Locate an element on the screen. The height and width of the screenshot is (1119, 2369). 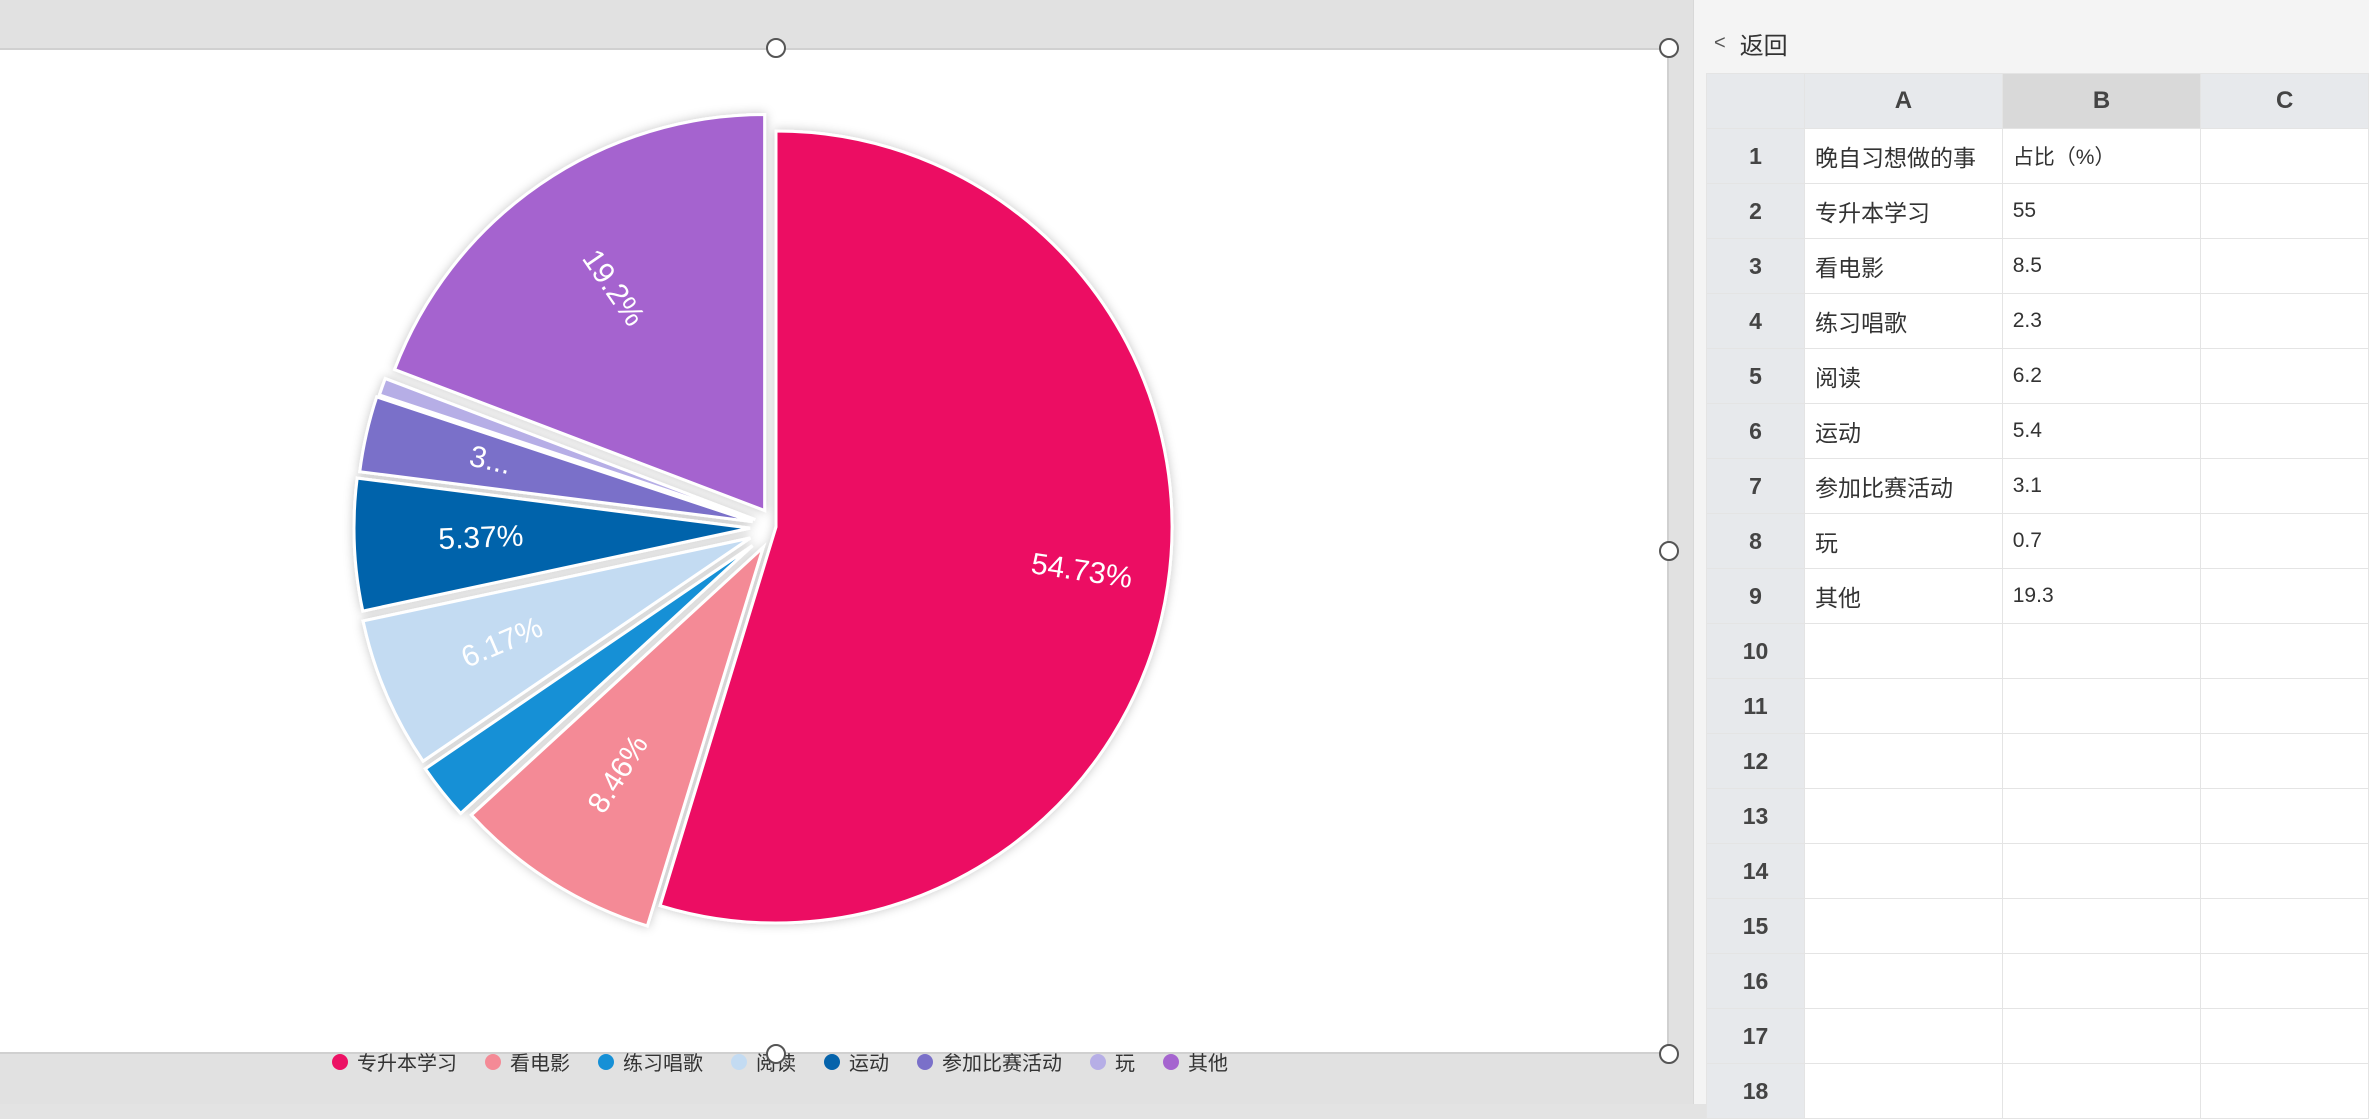
resize-handle-bottom-right is located at coordinates (1669, 1054).